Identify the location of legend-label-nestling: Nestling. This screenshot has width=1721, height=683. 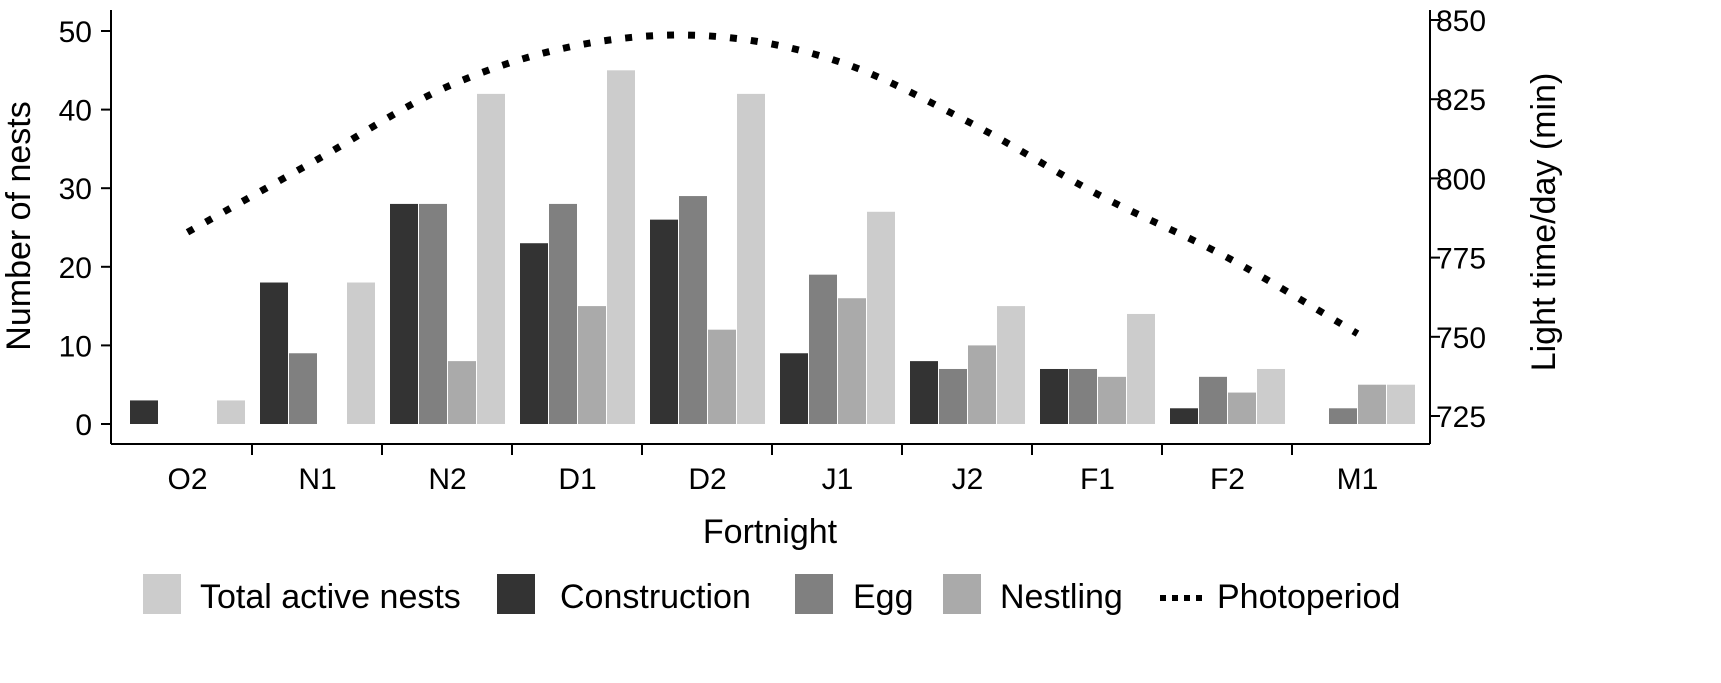
(1061, 597).